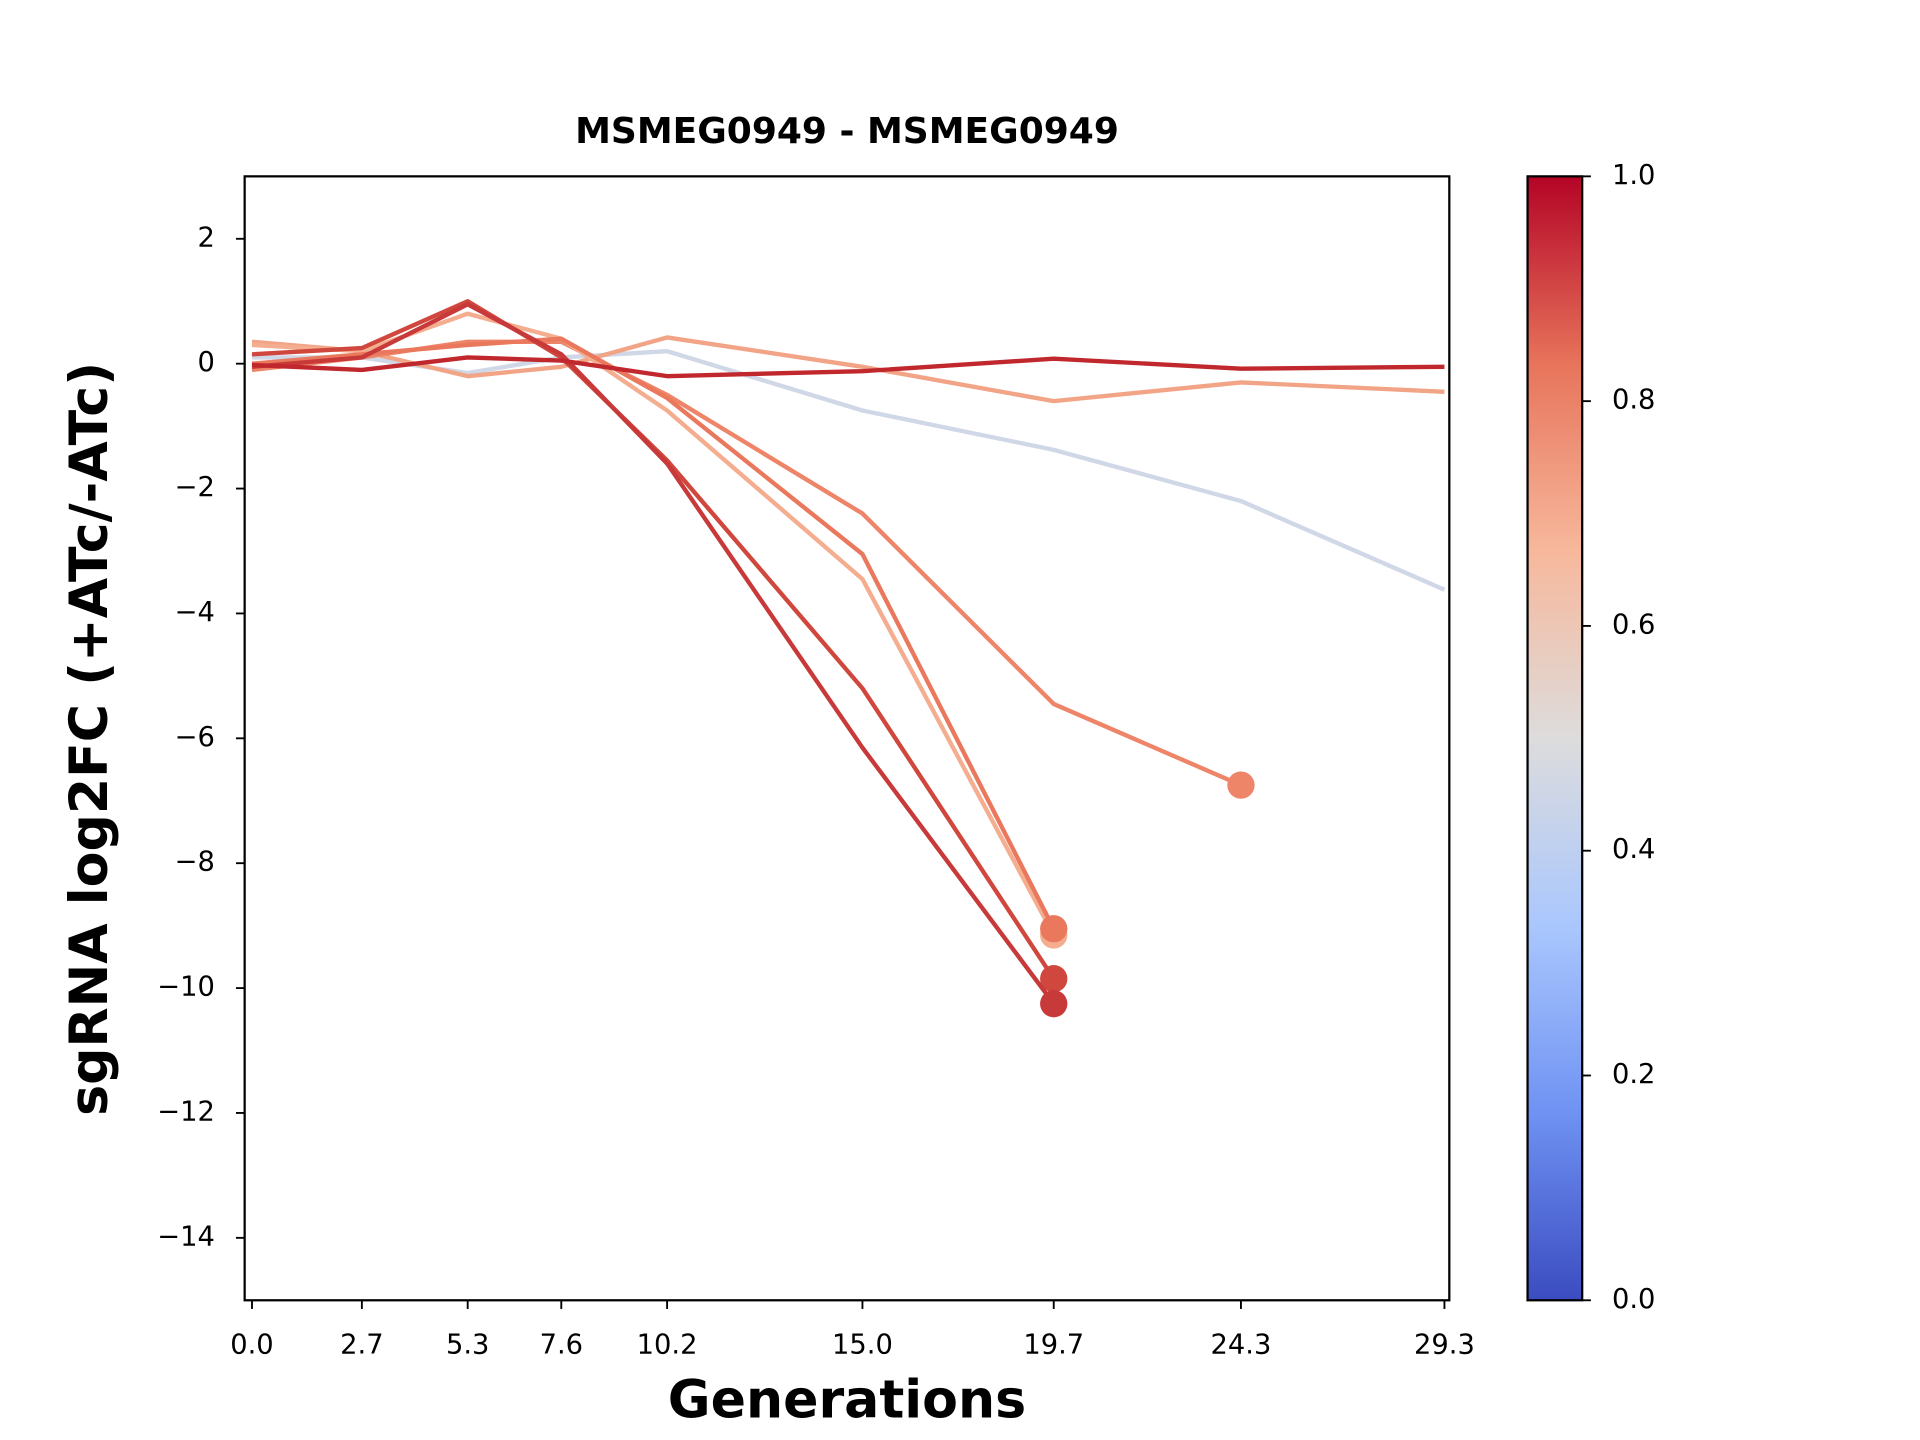 The image size is (1920, 1440). I want to click on y-tick-label: −6, so click(195, 737).